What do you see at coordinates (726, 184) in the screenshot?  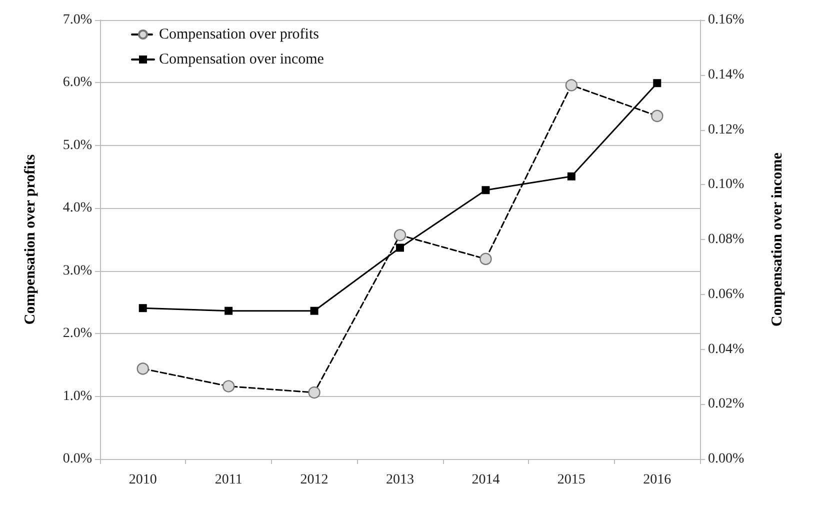 I see `y2-tick-label: 0.10%` at bounding box center [726, 184].